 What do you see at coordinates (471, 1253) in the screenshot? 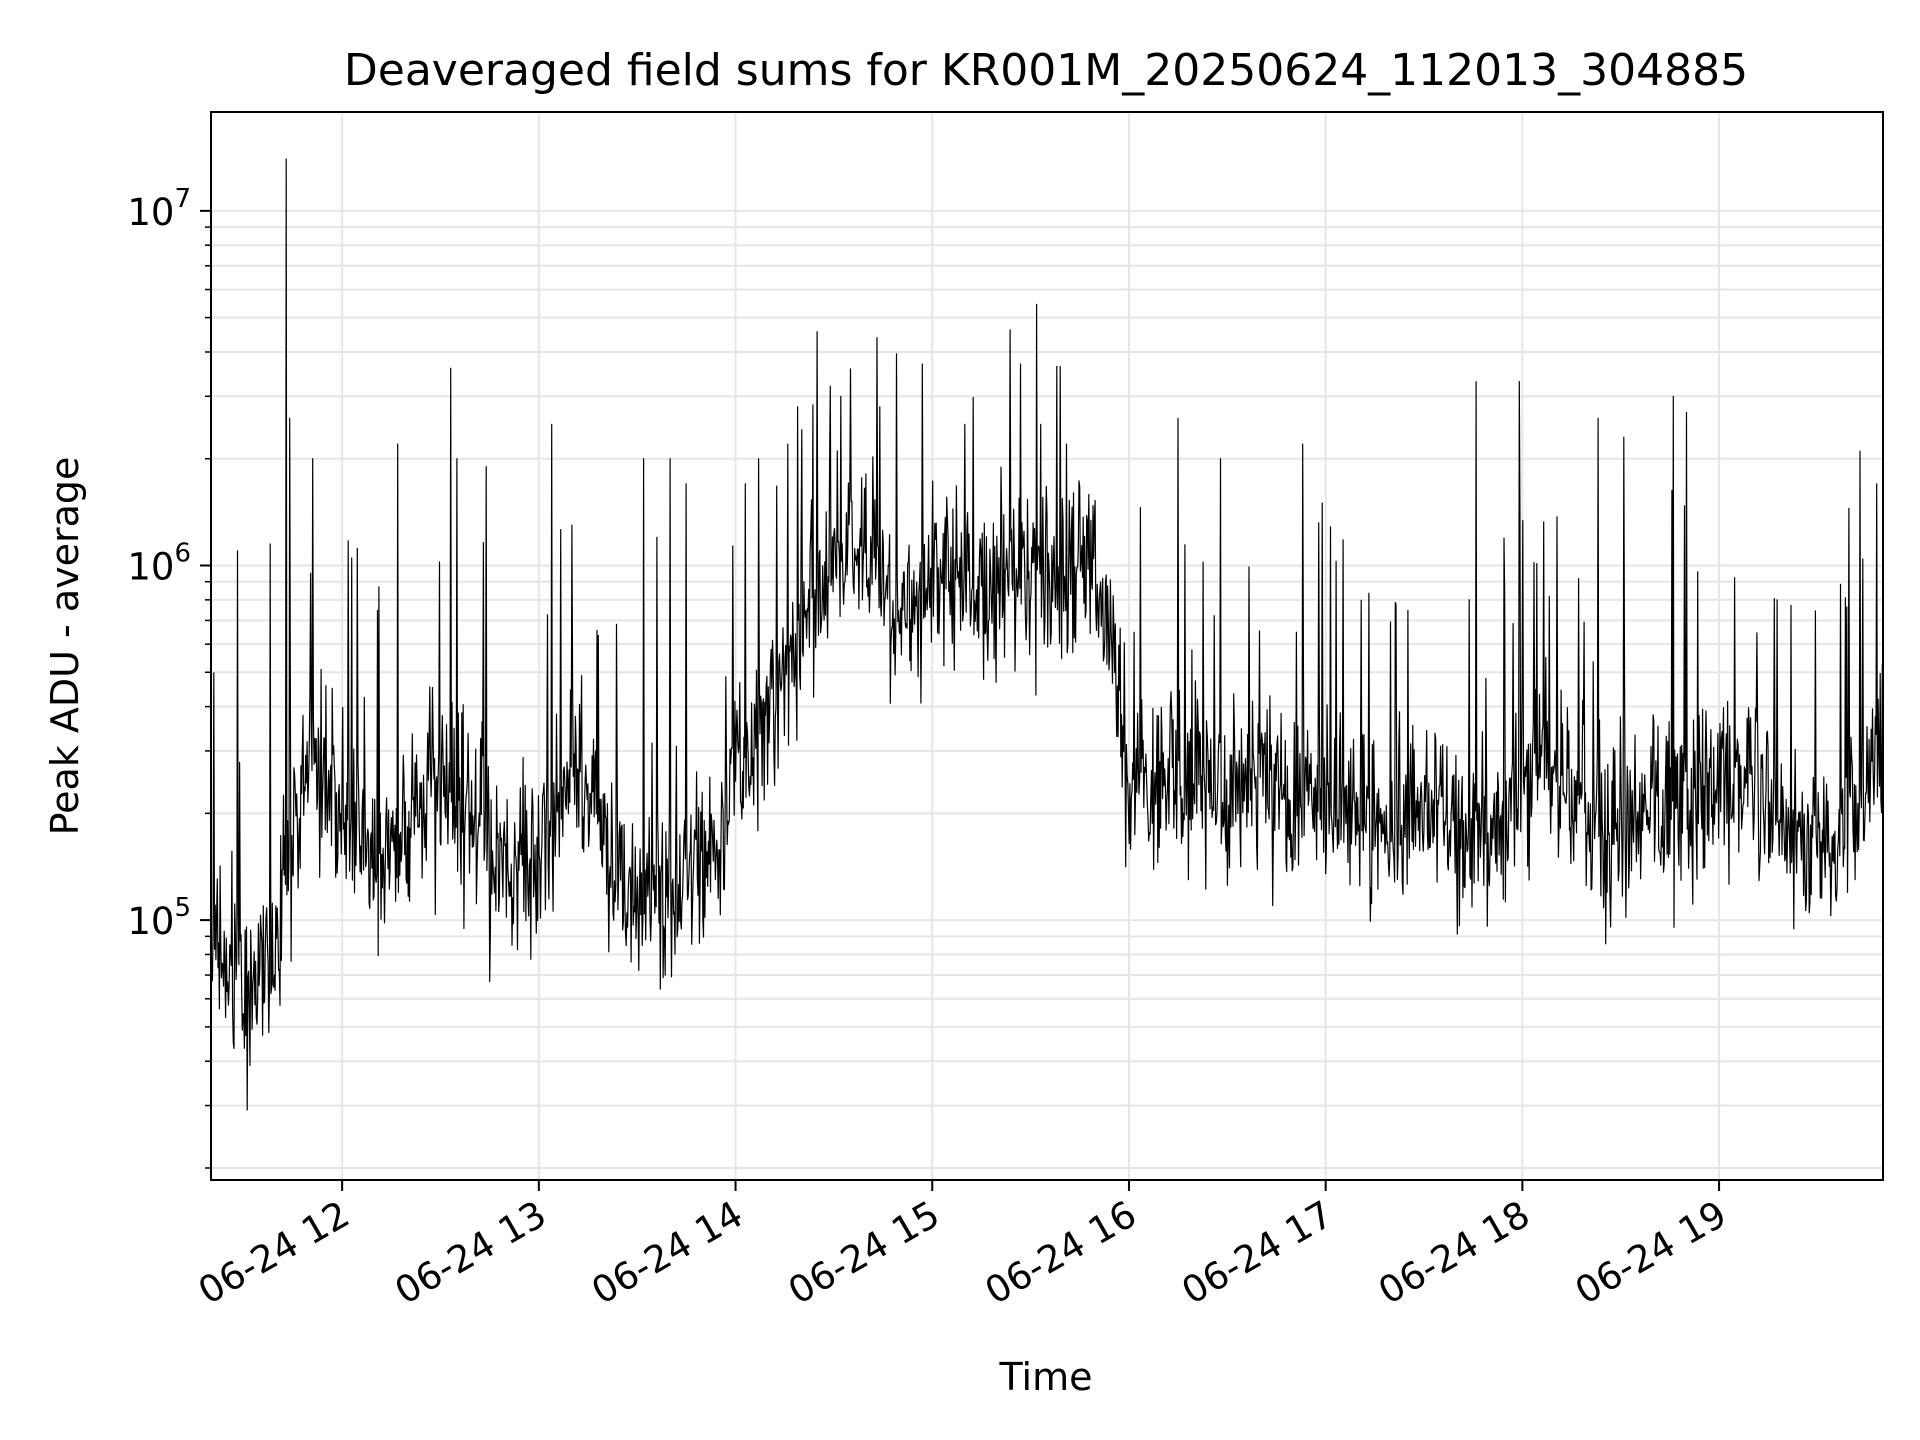
I see `x-tick-label: 06-24 13` at bounding box center [471, 1253].